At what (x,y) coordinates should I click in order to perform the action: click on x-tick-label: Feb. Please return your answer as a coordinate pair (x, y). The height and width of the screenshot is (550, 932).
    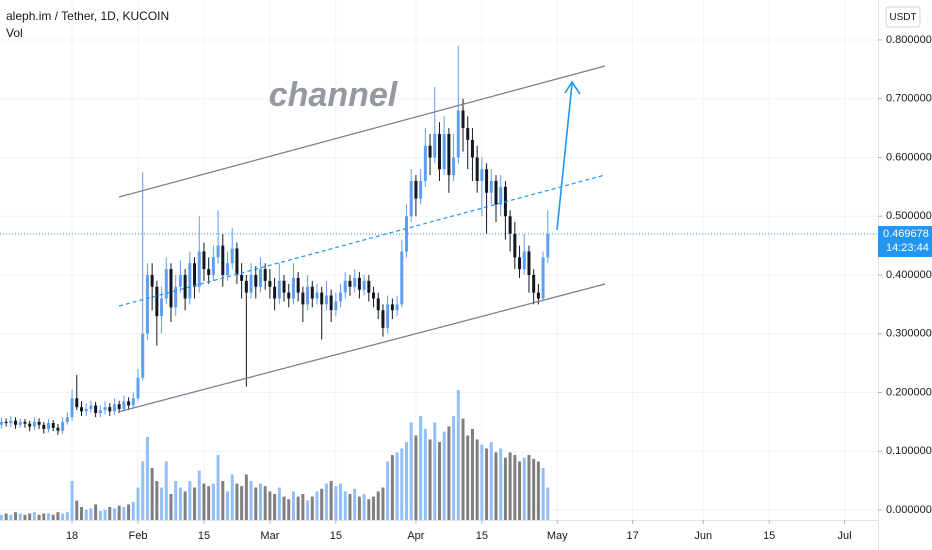
    Looking at the image, I should click on (138, 536).